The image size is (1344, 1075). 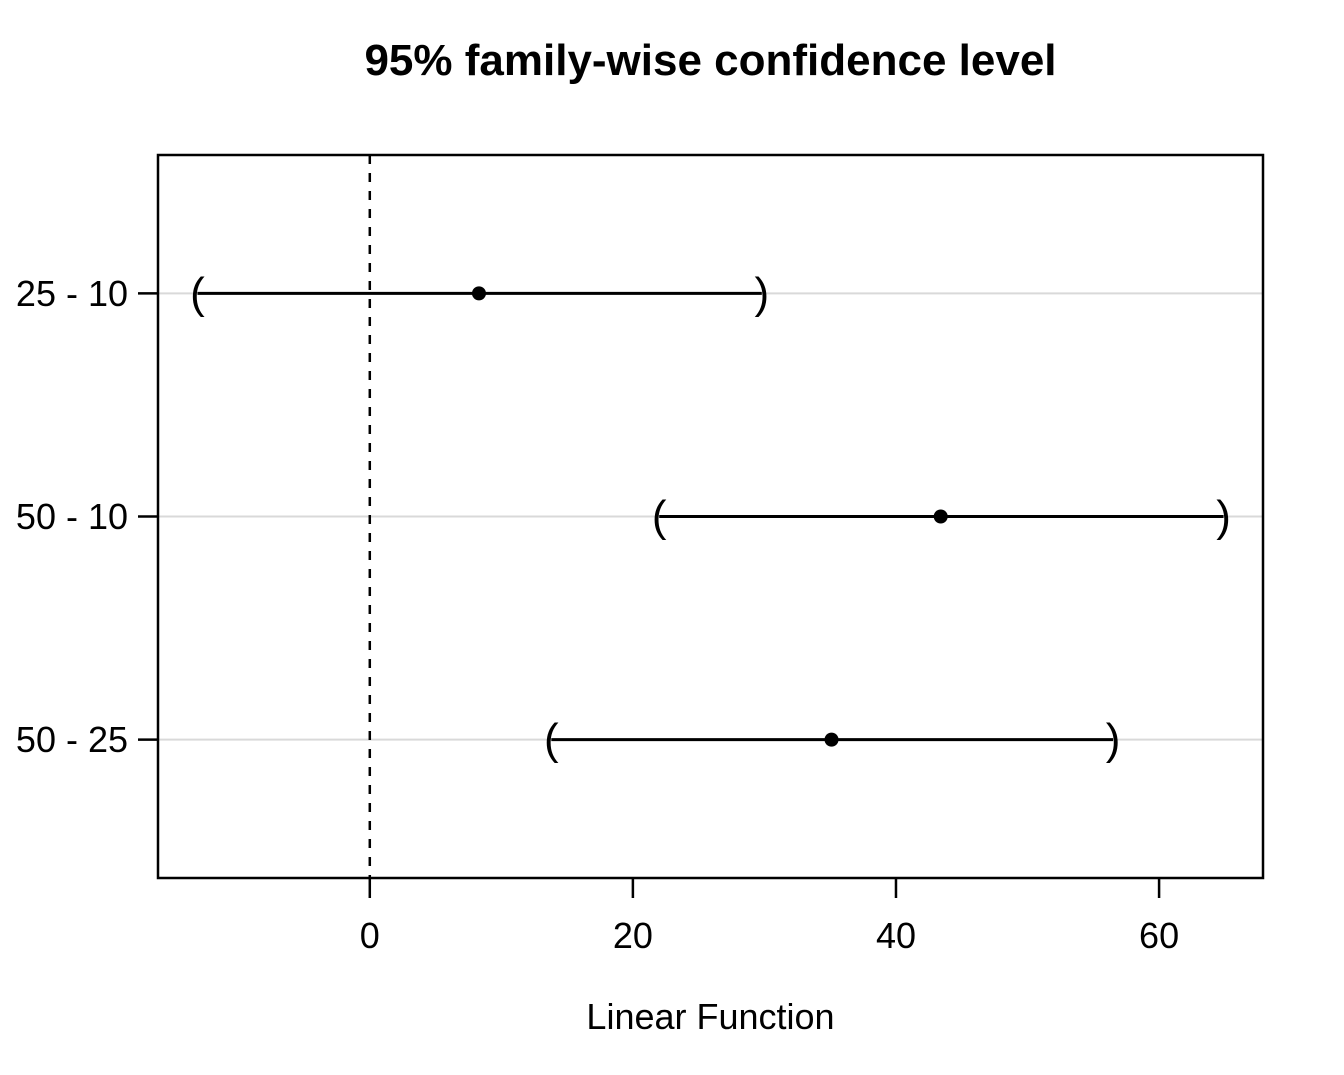 What do you see at coordinates (710, 1016) in the screenshot?
I see `x-axis-title: Linear Function` at bounding box center [710, 1016].